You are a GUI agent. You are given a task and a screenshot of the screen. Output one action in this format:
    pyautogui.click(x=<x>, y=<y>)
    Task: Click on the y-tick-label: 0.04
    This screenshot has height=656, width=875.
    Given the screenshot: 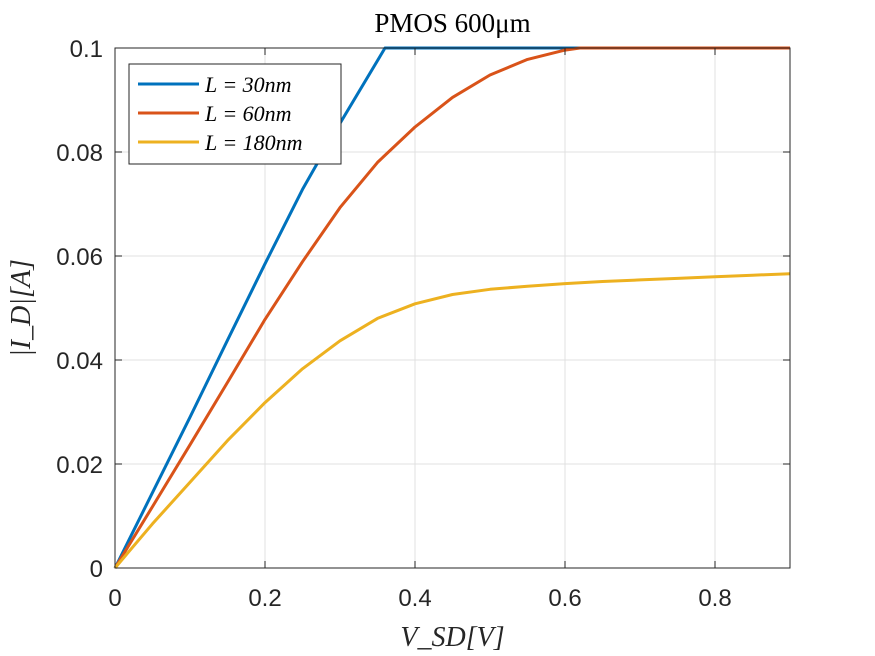 What is the action you would take?
    pyautogui.click(x=79, y=361)
    